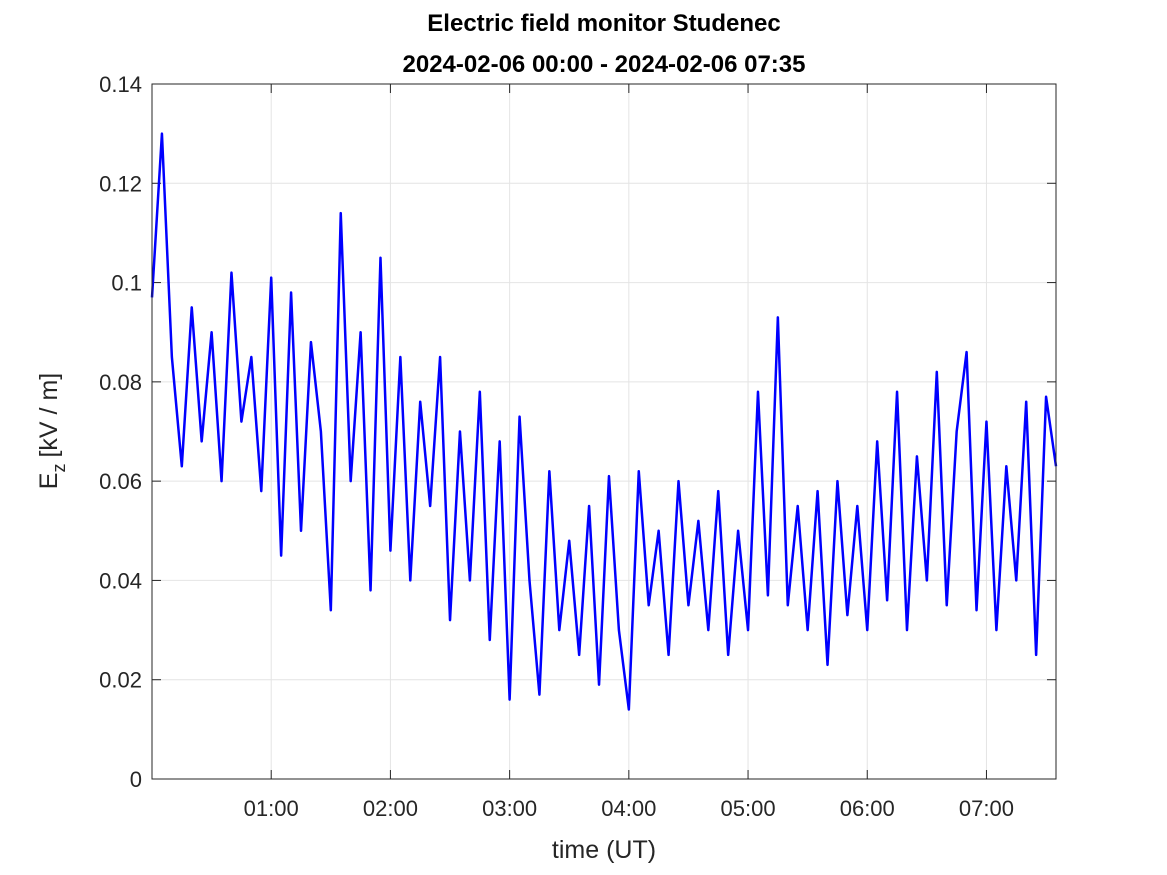 The height and width of the screenshot is (875, 1167). Describe the element at coordinates (120, 680) in the screenshot. I see `y-tick-label: 0.02` at that location.